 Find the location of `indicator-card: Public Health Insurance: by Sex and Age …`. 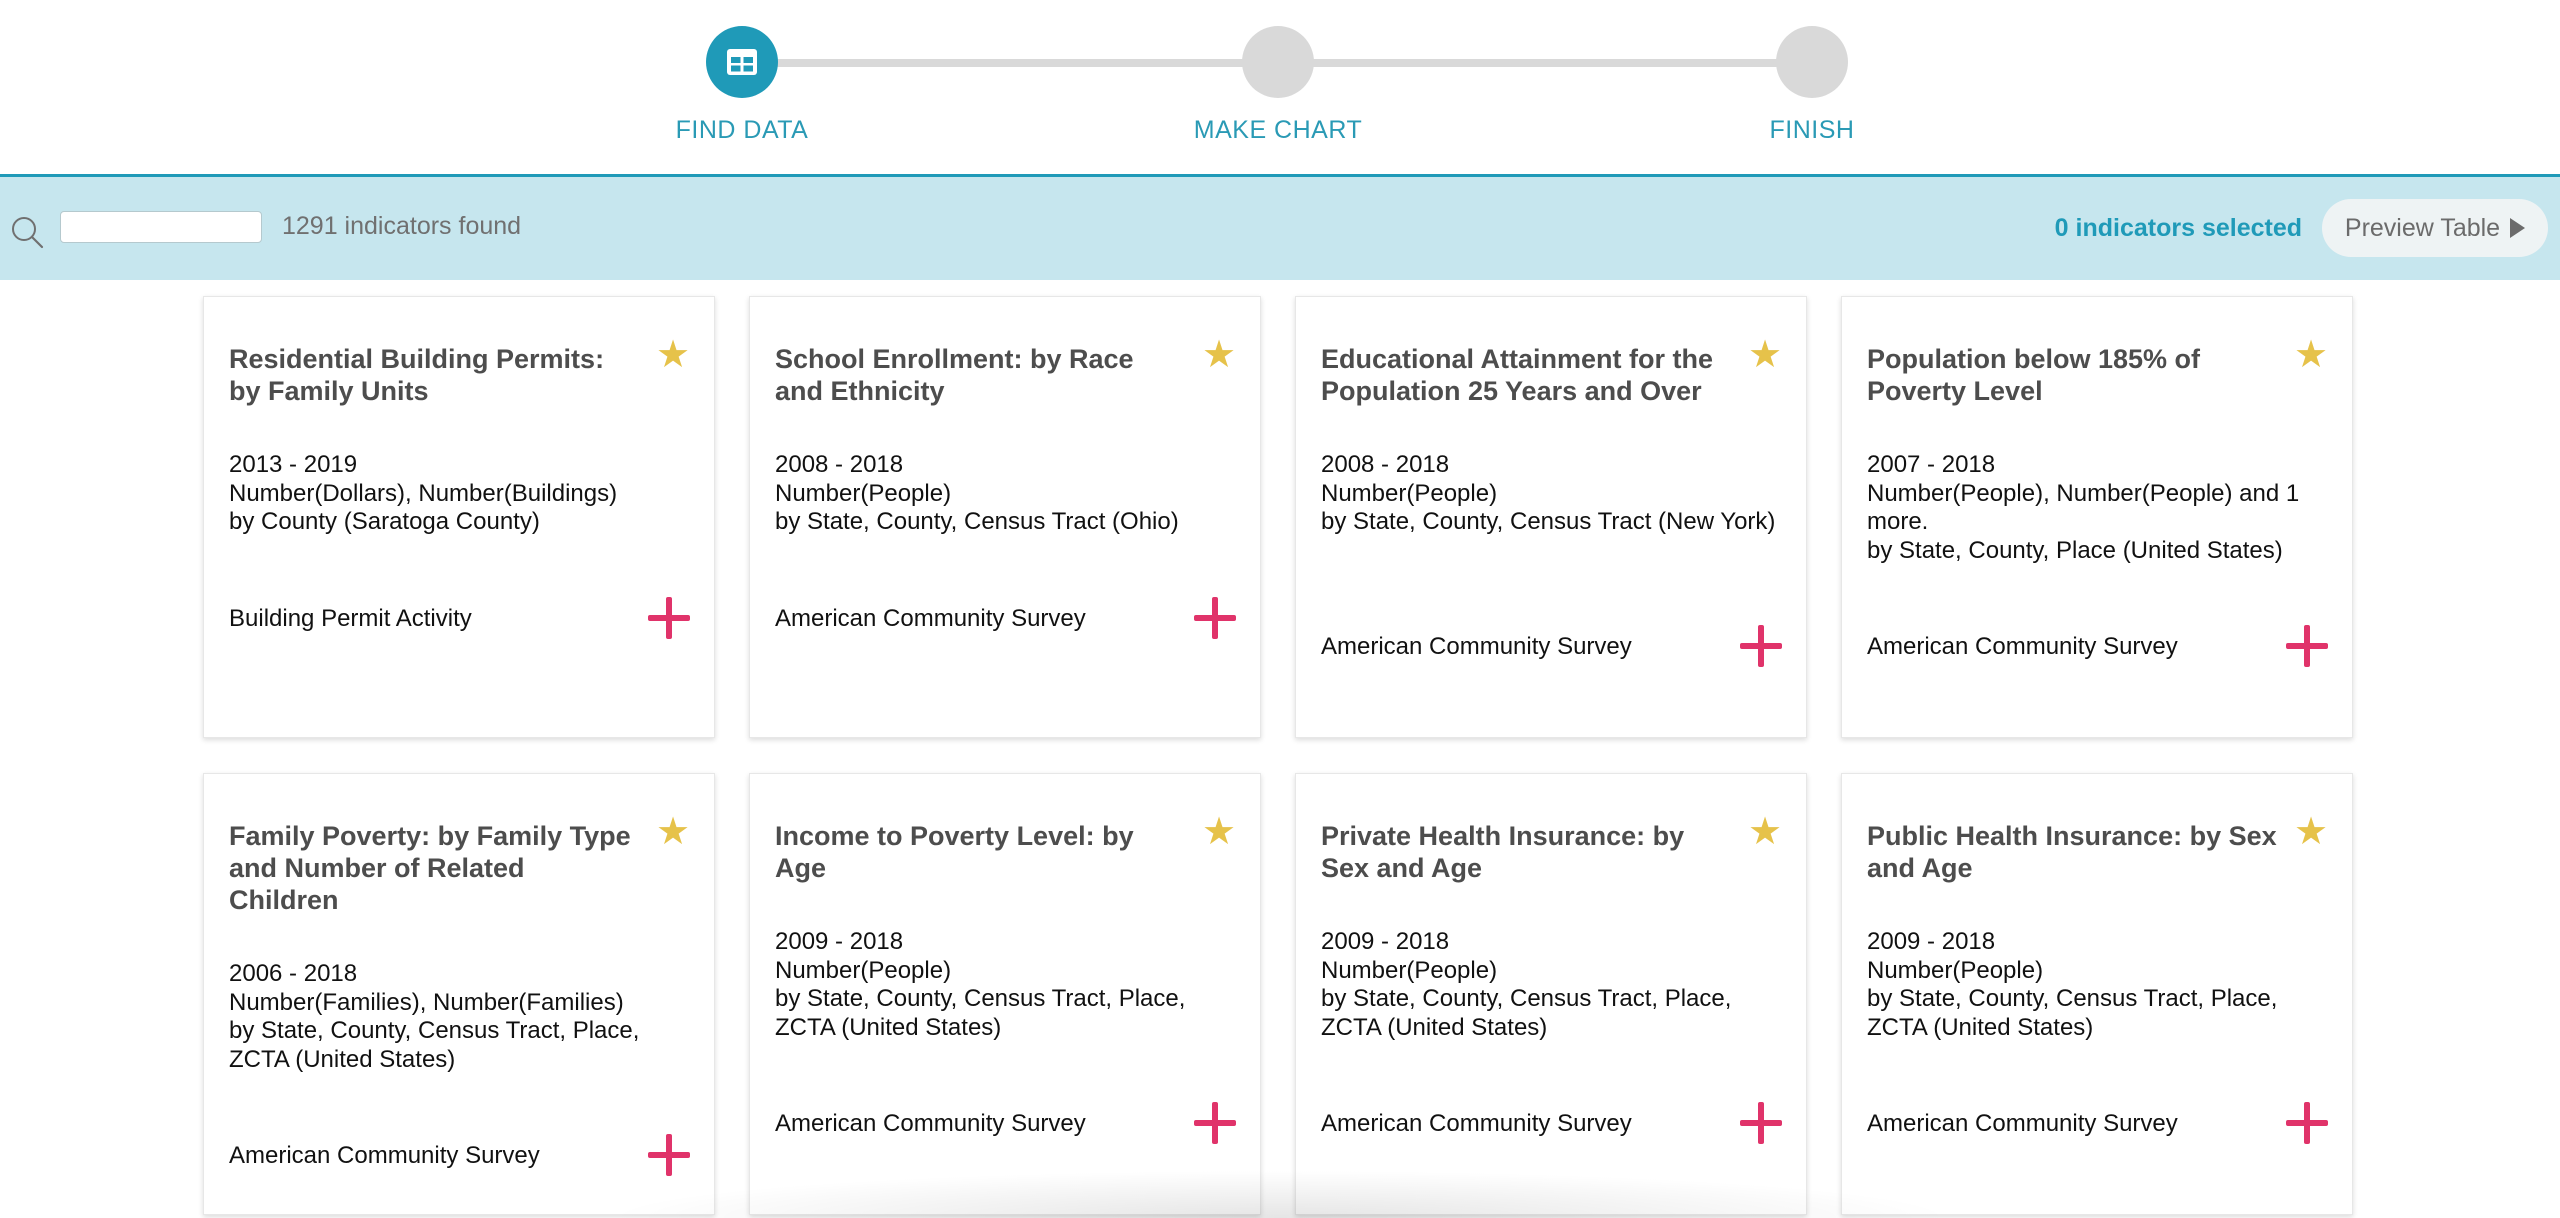

indicator-card: Public Health Insurance: by Sex and Age … is located at coordinates (2097, 994).